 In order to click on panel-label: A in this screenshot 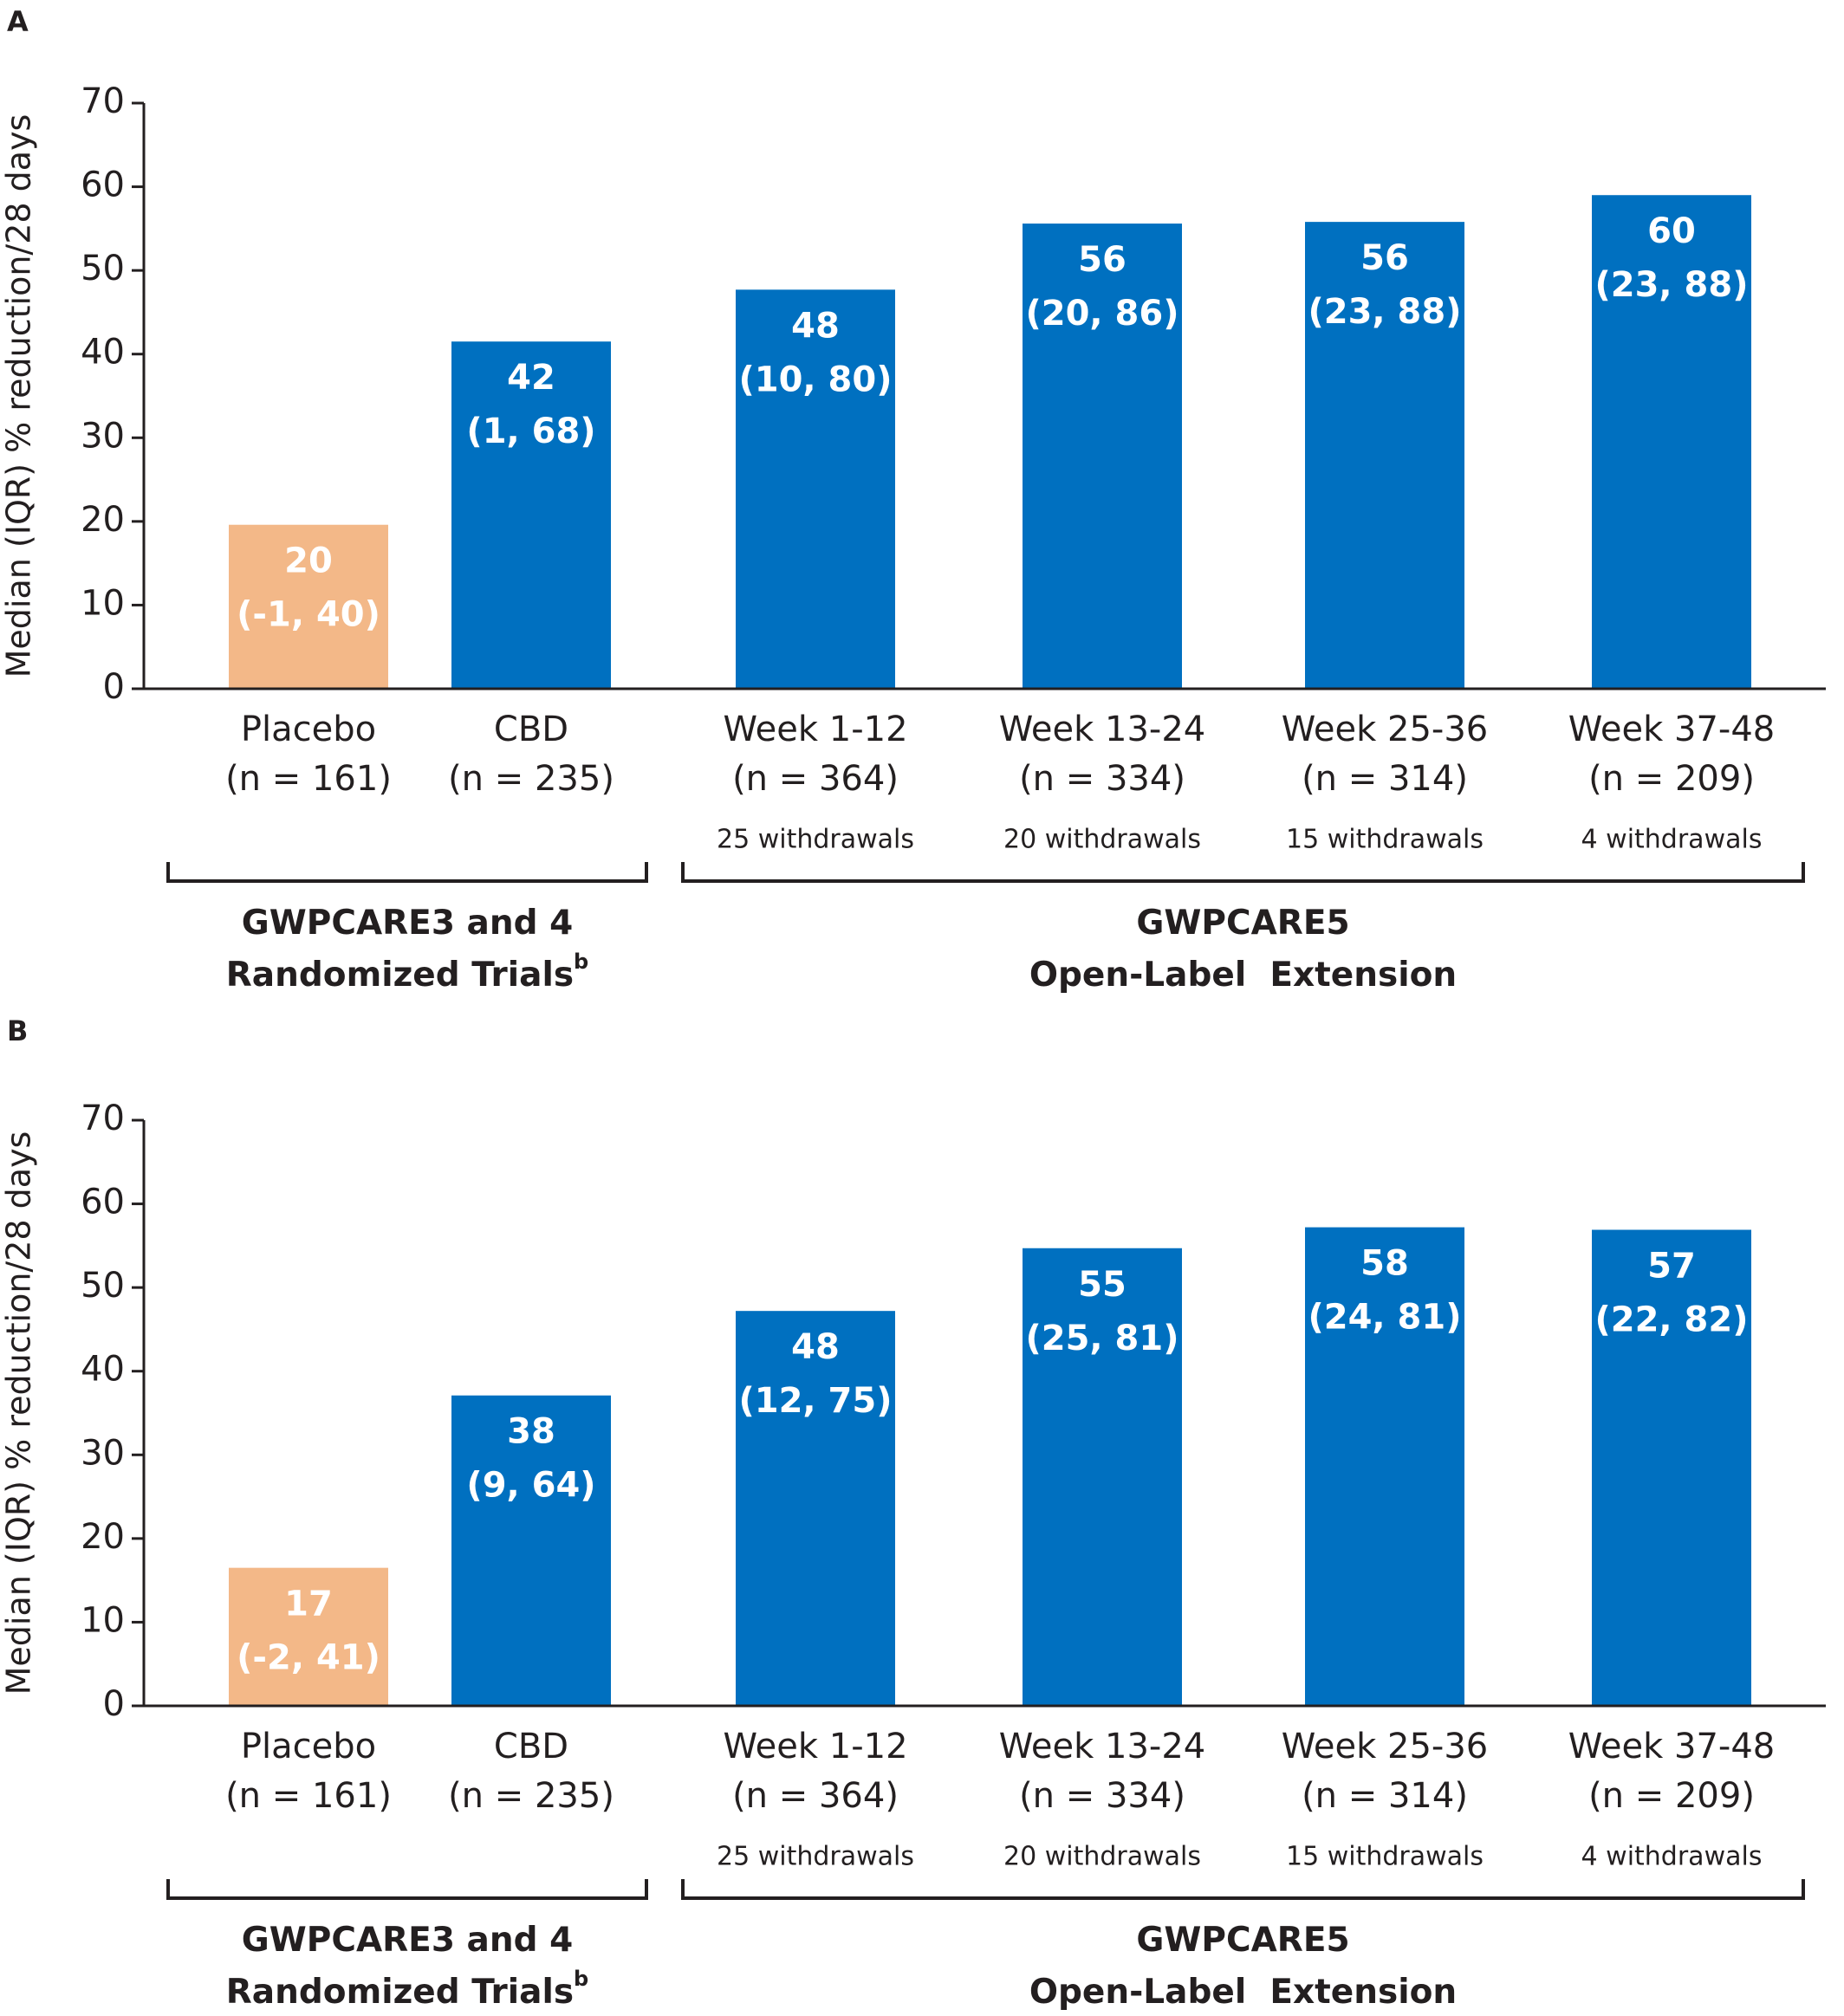, I will do `click(18, 21)`.